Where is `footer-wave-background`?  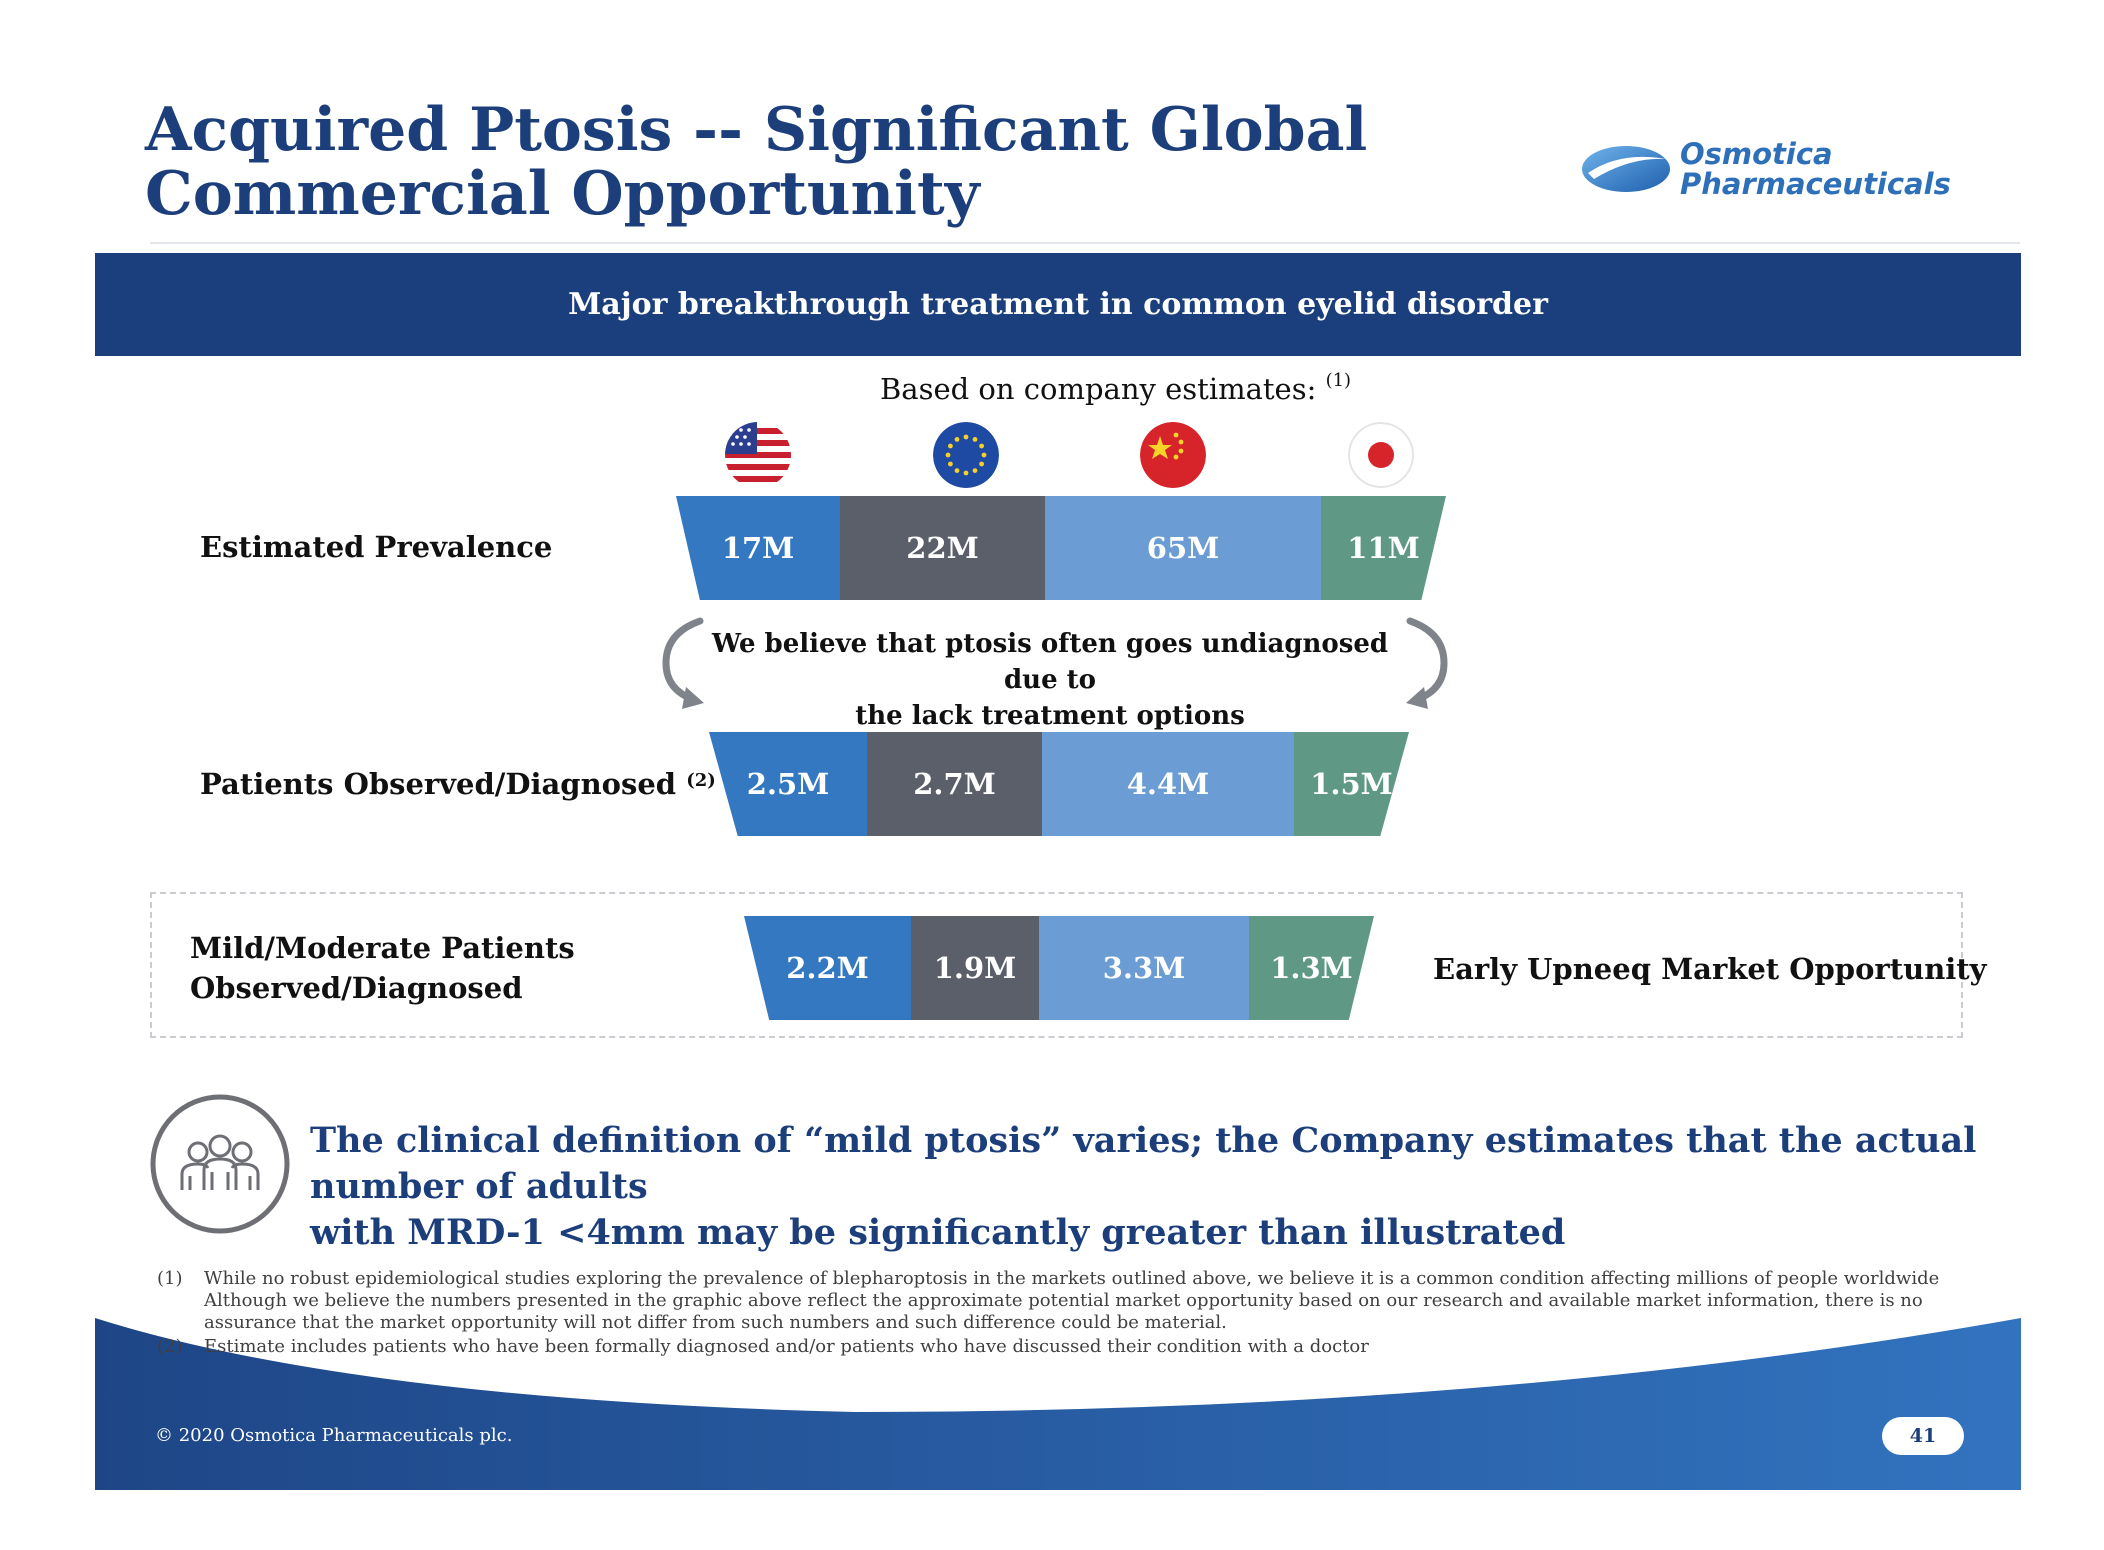 footer-wave-background is located at coordinates (1058, 1404).